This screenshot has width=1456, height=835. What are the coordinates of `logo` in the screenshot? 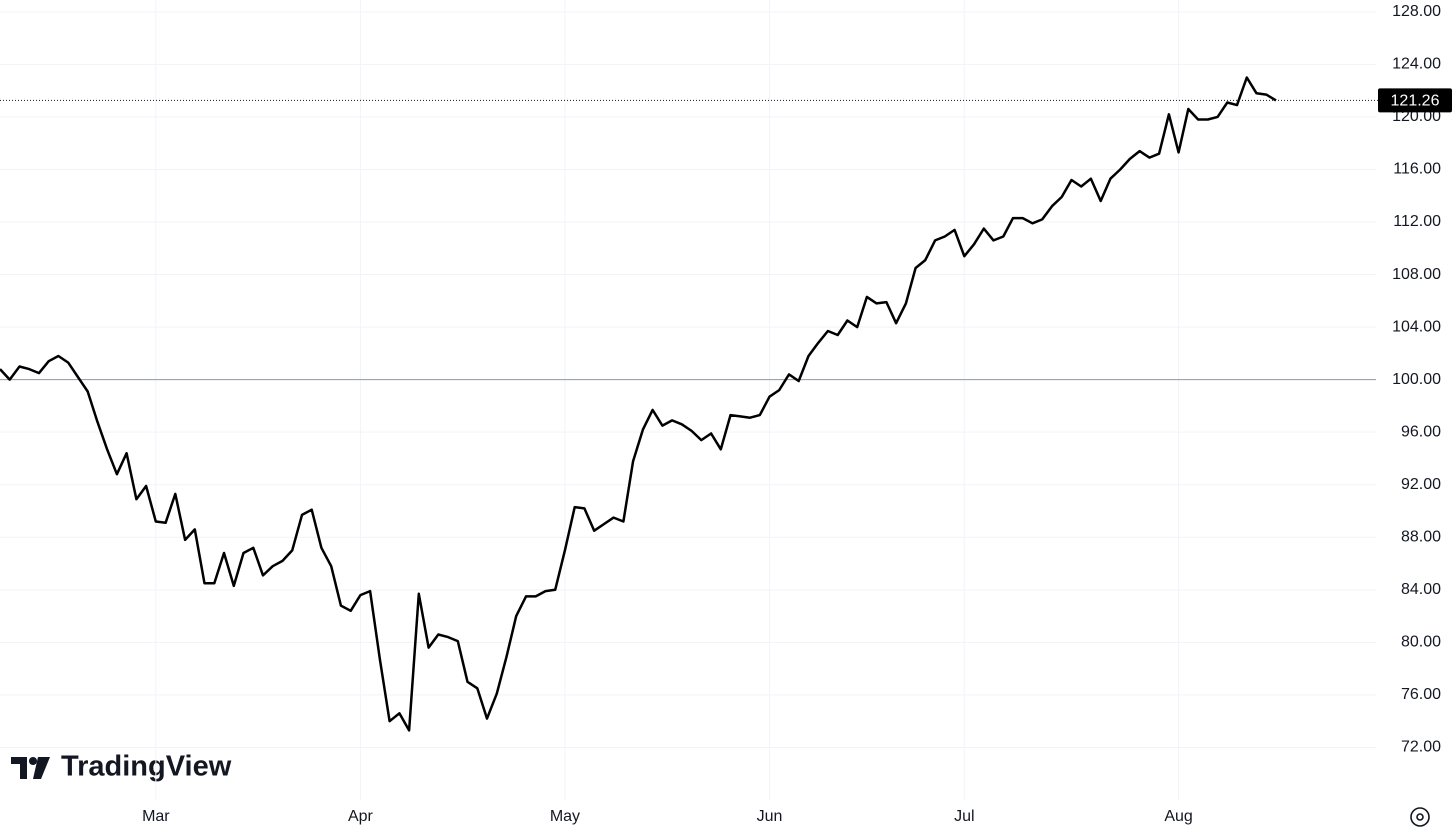 It's located at (30, 768).